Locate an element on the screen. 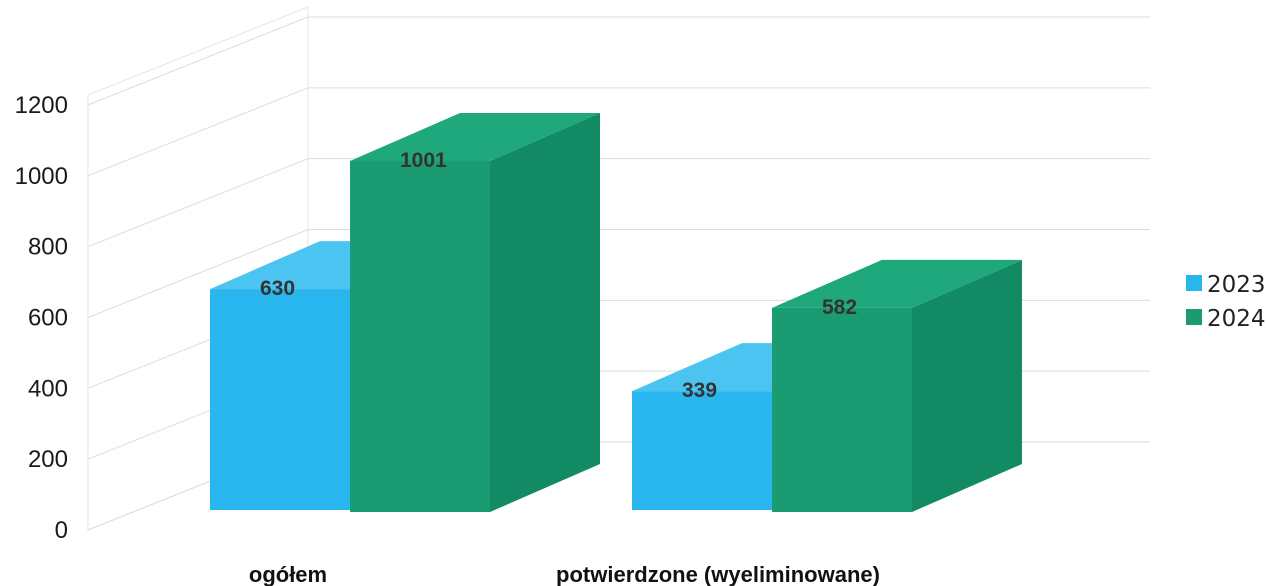 The height and width of the screenshot is (586, 1266). legend: 2023 2024 is located at coordinates (1226, 302).